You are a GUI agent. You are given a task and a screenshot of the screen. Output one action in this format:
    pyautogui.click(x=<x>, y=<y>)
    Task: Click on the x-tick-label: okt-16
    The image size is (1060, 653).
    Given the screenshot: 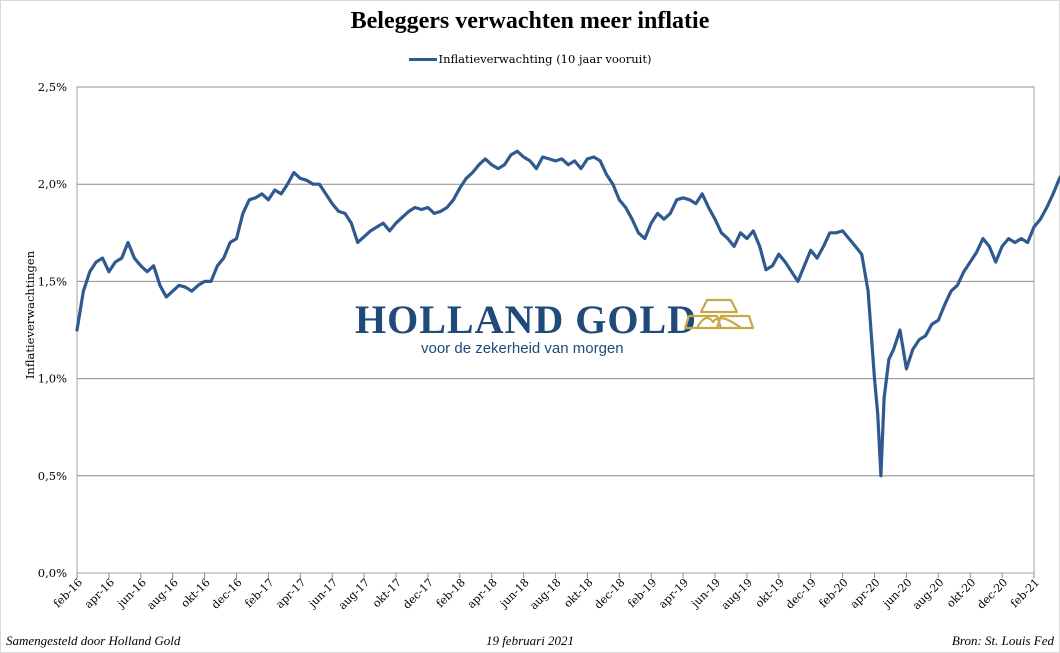 What is the action you would take?
    pyautogui.click(x=195, y=593)
    